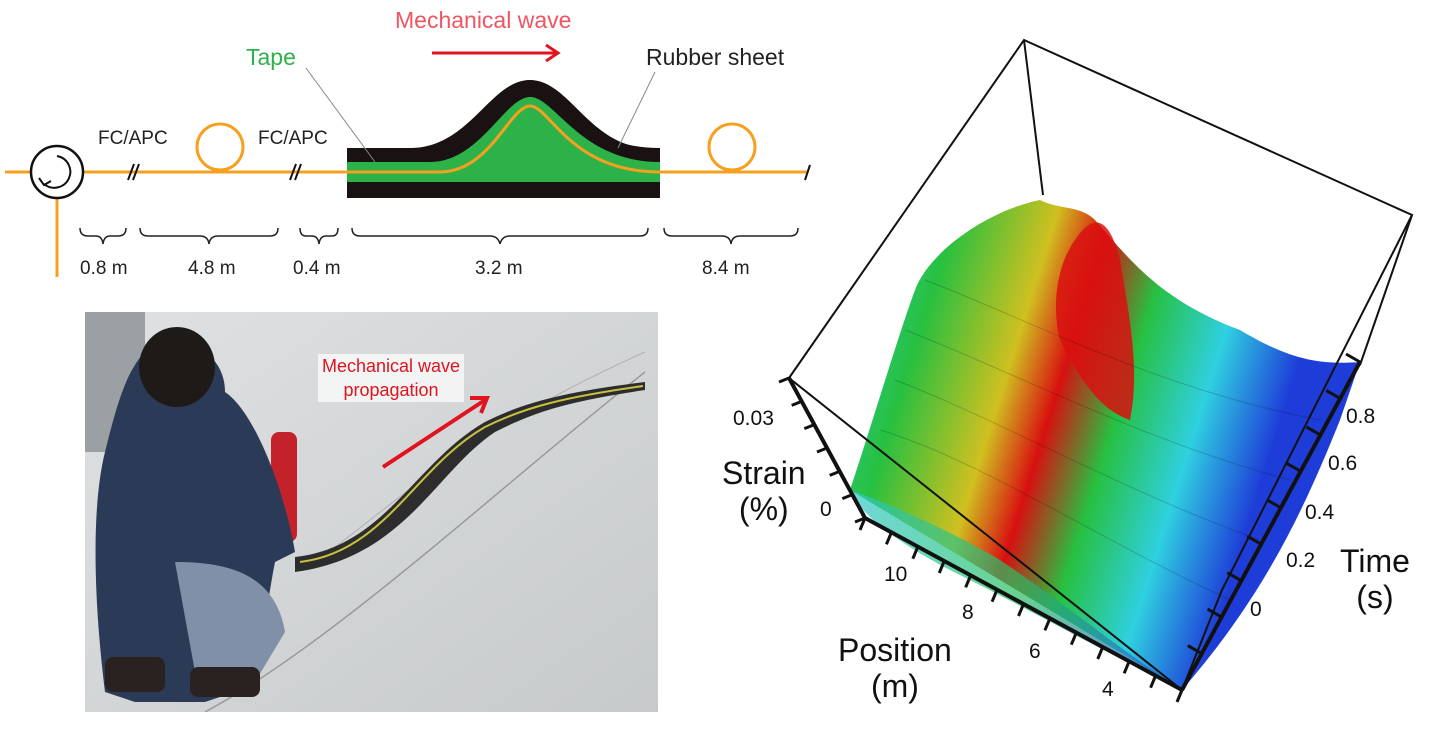 The height and width of the screenshot is (734, 1440). I want to click on y-label-line-1: Time, so click(1375, 561).